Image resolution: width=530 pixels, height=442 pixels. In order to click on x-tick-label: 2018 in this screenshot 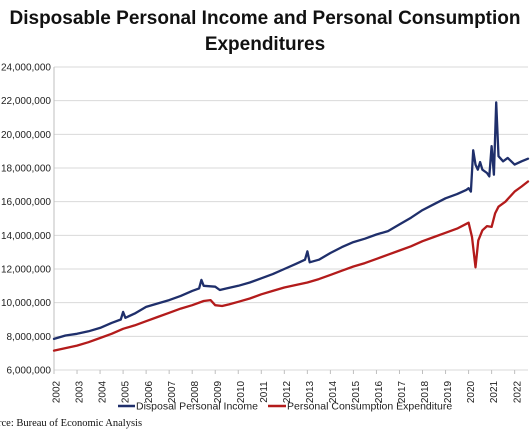, I will do `click(425, 391)`.